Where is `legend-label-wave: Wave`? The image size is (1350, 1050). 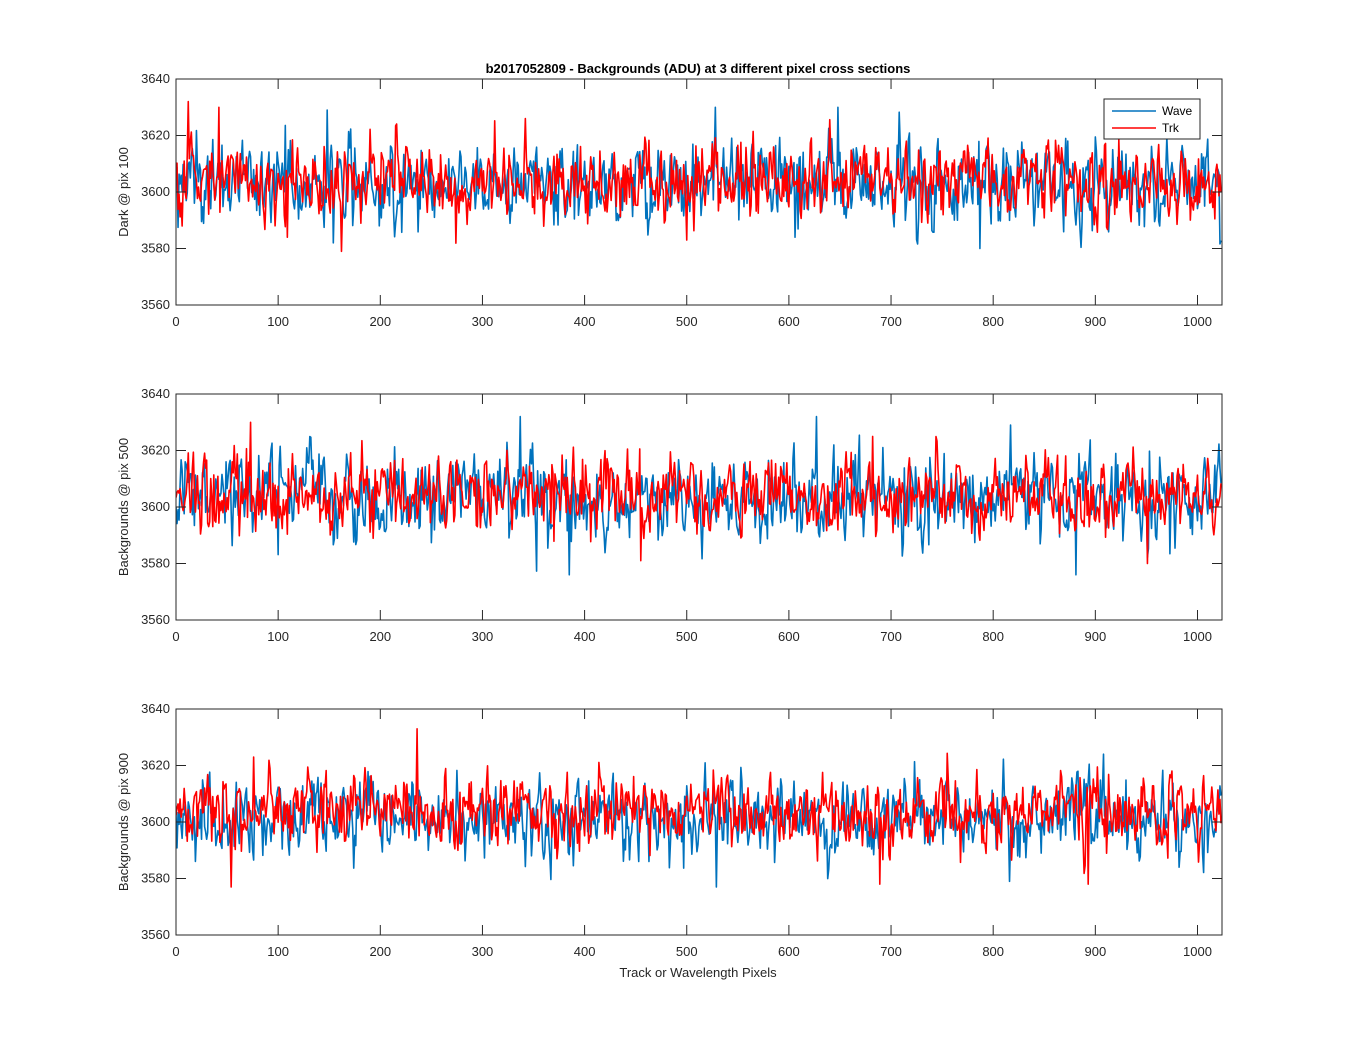
legend-label-wave: Wave is located at coordinates (1177, 111).